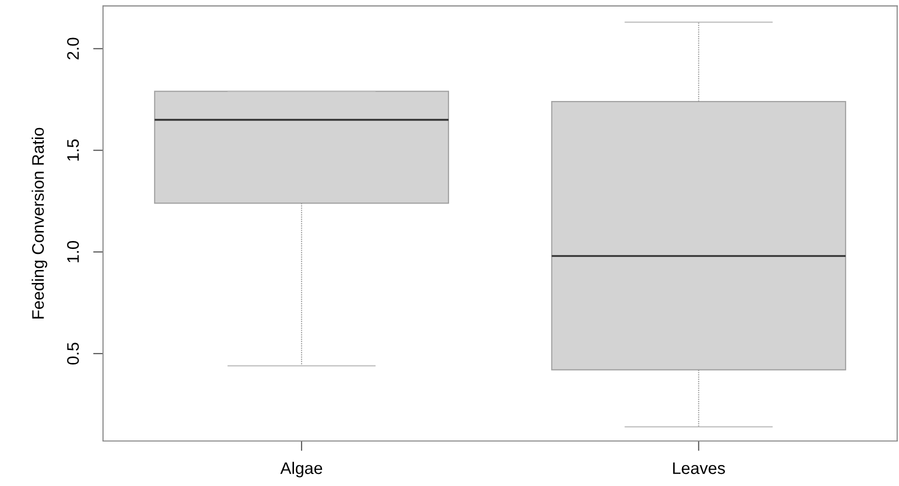 This screenshot has height=486, width=899. Describe the element at coordinates (73, 251) in the screenshot. I see `y-tick-label: 1.0` at that location.